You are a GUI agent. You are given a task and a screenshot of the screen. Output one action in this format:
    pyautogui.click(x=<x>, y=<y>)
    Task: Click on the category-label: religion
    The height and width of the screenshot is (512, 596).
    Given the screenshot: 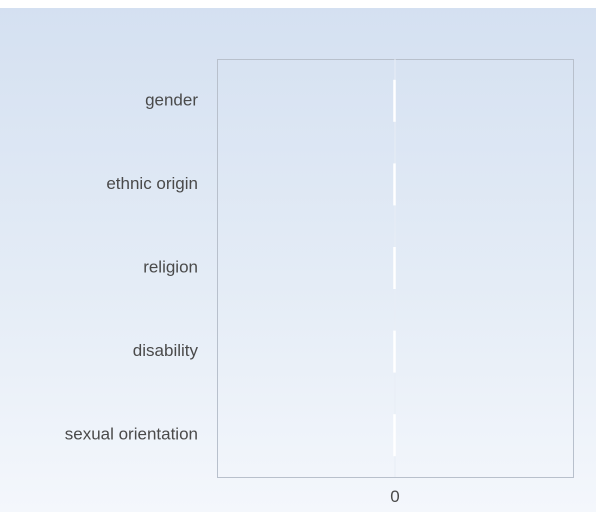 What is the action you would take?
    pyautogui.click(x=170, y=266)
    